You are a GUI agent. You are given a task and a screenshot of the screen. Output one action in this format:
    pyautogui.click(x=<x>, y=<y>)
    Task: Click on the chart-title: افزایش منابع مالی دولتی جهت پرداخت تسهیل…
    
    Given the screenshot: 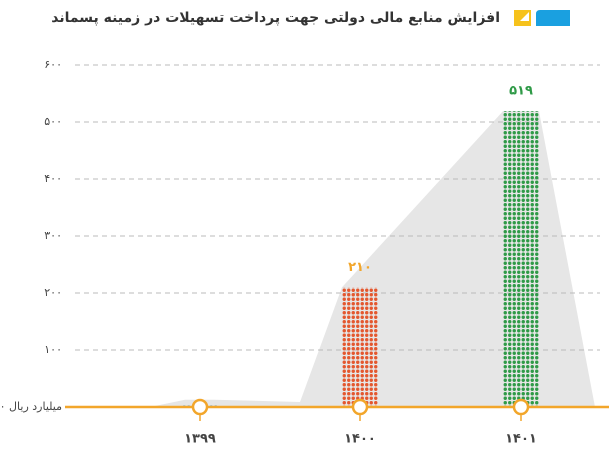 What is the action you would take?
    pyautogui.click(x=275, y=18)
    